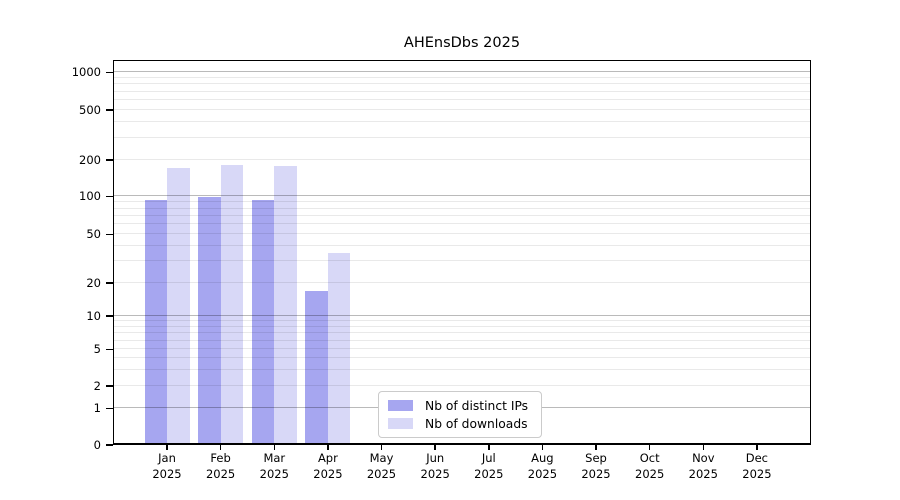 The width and height of the screenshot is (900, 500). I want to click on x-tick-label-jun: Jun 2025, so click(435, 466).